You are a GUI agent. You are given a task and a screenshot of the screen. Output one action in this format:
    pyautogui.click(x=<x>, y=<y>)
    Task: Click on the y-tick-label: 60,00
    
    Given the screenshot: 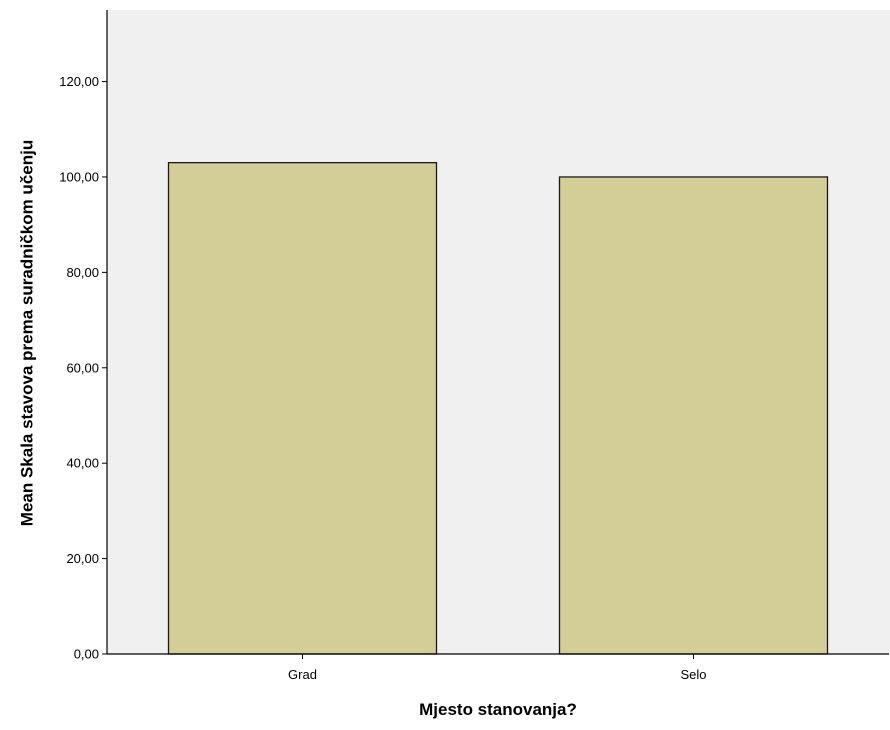 What is the action you would take?
    pyautogui.click(x=82, y=367)
    